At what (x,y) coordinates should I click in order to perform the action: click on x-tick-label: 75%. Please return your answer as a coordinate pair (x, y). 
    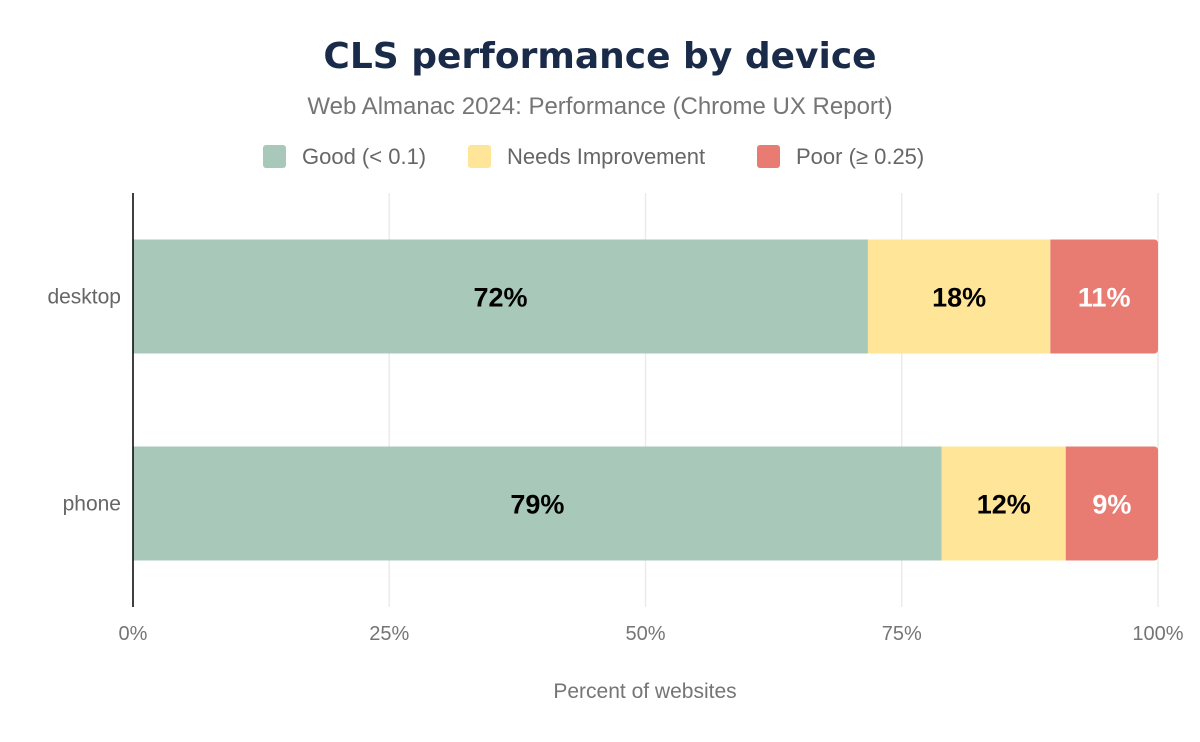
    Looking at the image, I should click on (902, 634).